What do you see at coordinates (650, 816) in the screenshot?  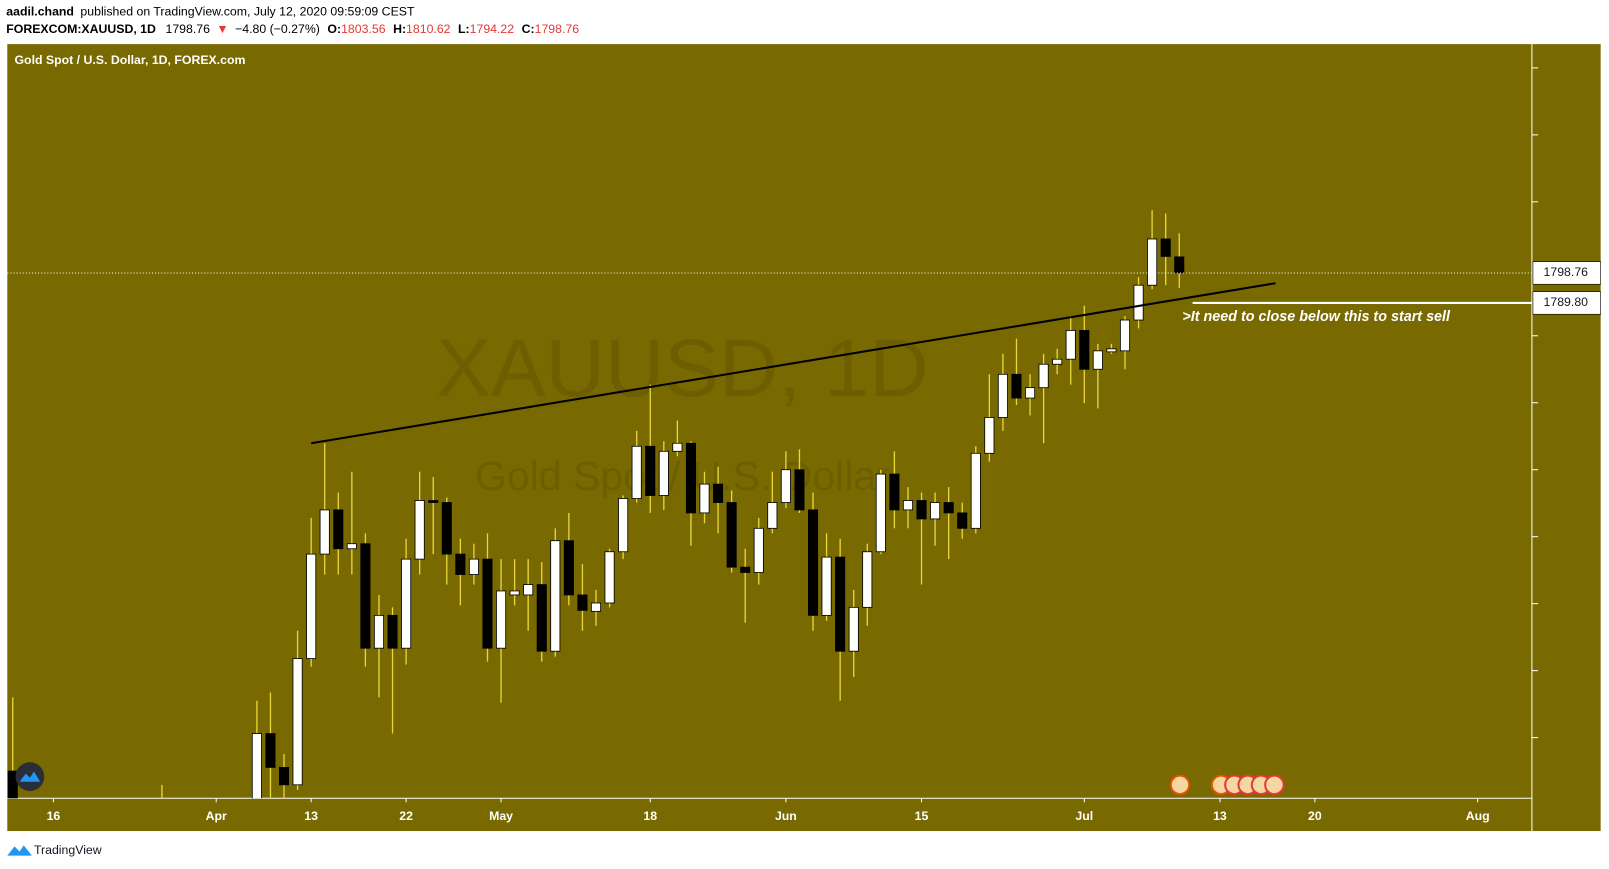 I see `x-tick-label: 18` at bounding box center [650, 816].